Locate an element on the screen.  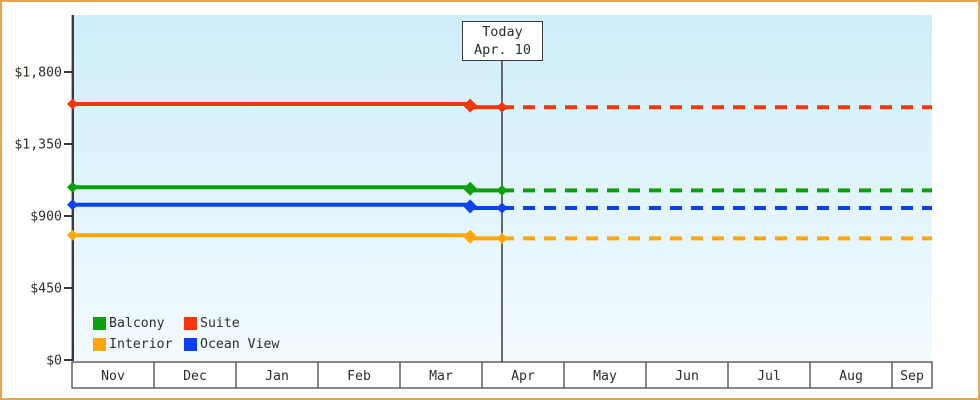
interior-marker-start is located at coordinates (72, 235).